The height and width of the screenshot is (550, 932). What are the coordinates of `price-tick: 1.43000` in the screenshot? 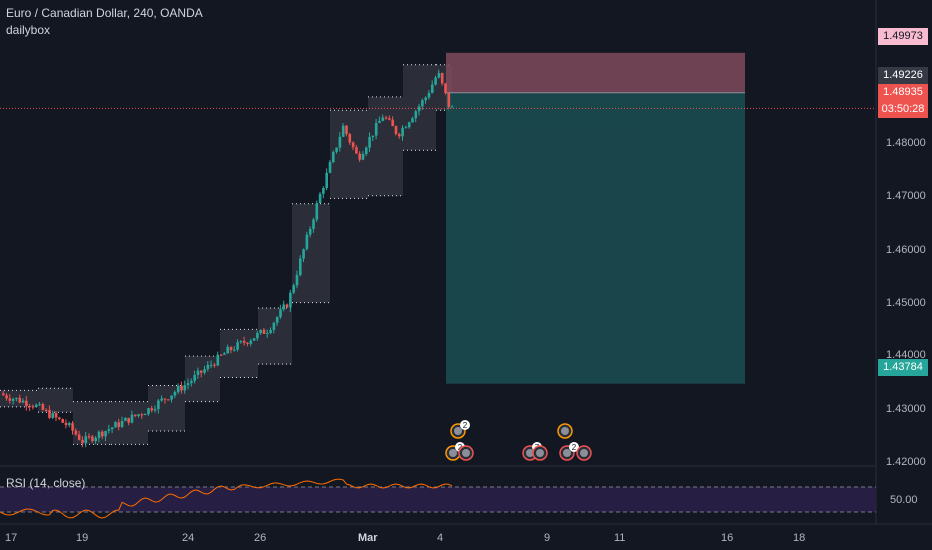 It's located at (906, 409).